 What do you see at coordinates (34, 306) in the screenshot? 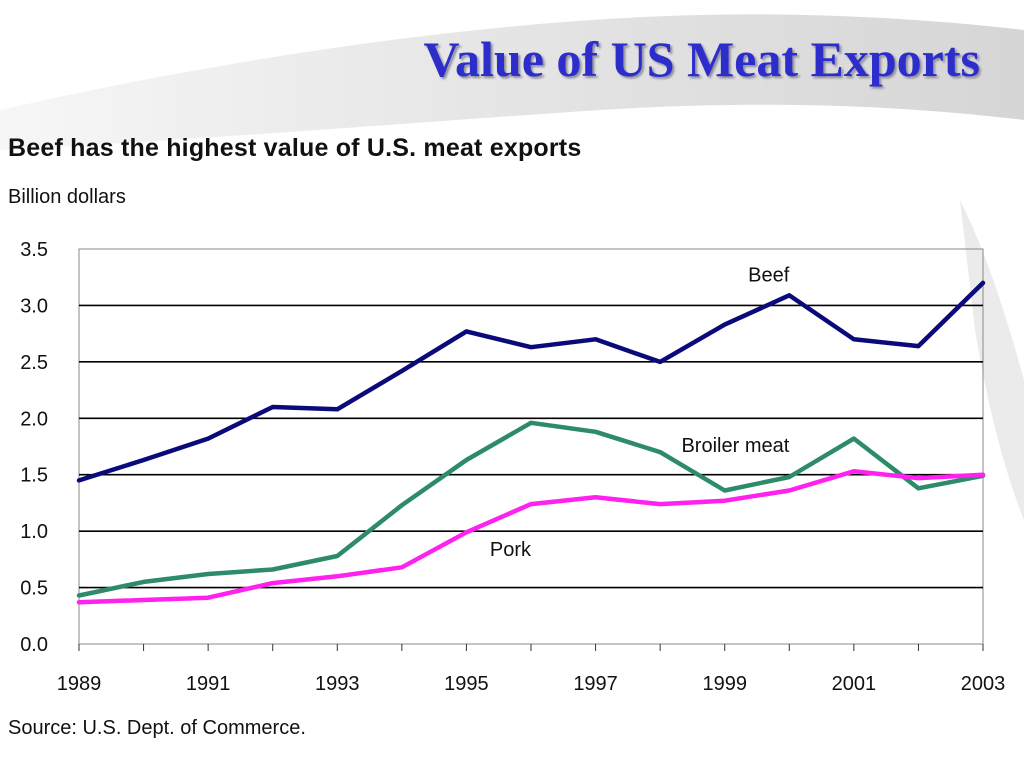
I see `y-tick-label: 3.0` at bounding box center [34, 306].